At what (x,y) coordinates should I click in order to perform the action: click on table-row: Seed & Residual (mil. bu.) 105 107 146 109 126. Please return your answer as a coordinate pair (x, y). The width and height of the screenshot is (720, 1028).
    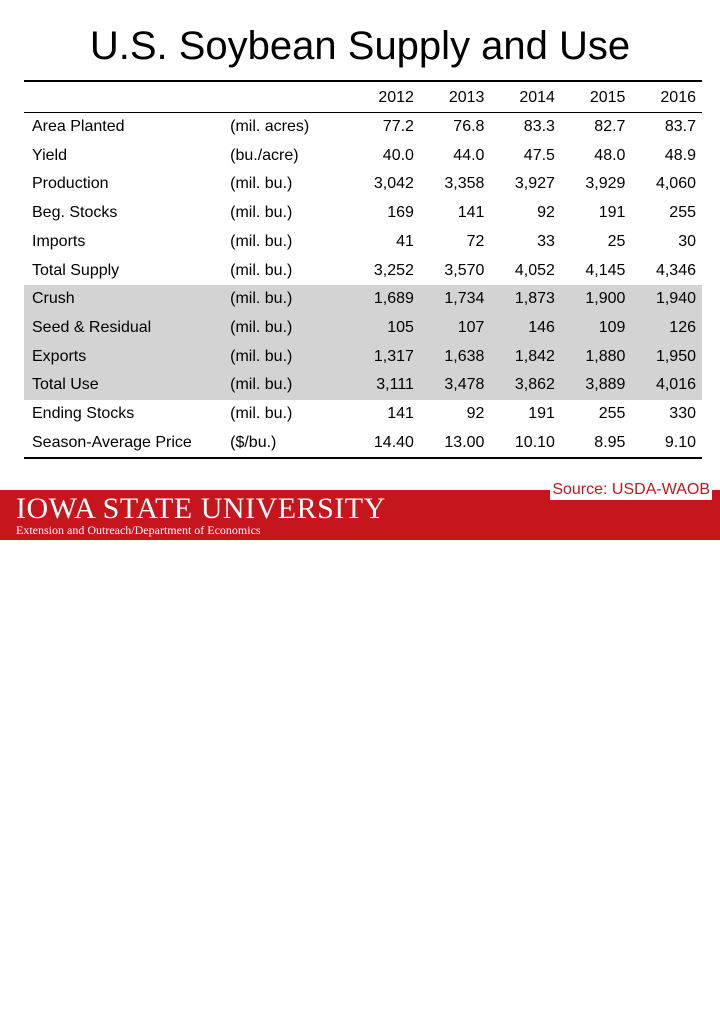
    Looking at the image, I should click on (363, 328).